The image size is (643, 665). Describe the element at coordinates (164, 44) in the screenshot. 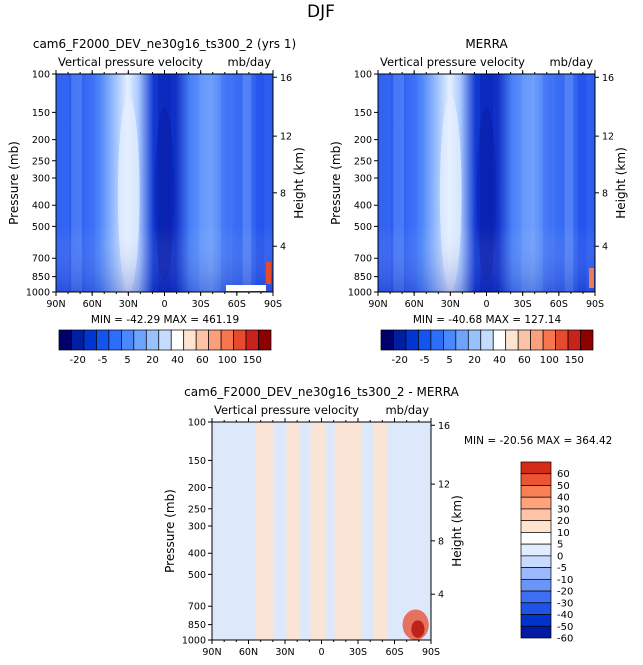

I see `panel-title: cam6_F2000_DEV_ne30g16_ts300_2 (yrs 1)` at that location.